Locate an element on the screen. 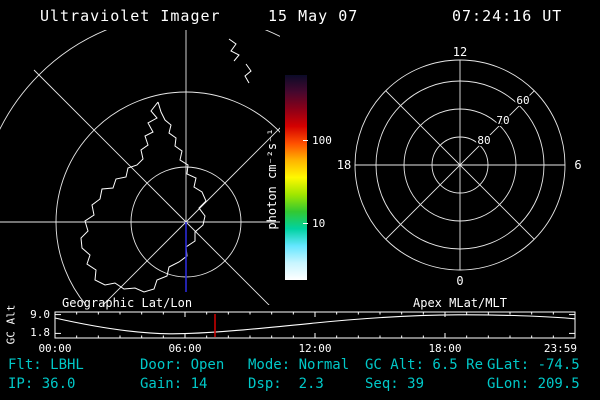  mlat-ring-label-70: 70 is located at coordinates (502, 120).